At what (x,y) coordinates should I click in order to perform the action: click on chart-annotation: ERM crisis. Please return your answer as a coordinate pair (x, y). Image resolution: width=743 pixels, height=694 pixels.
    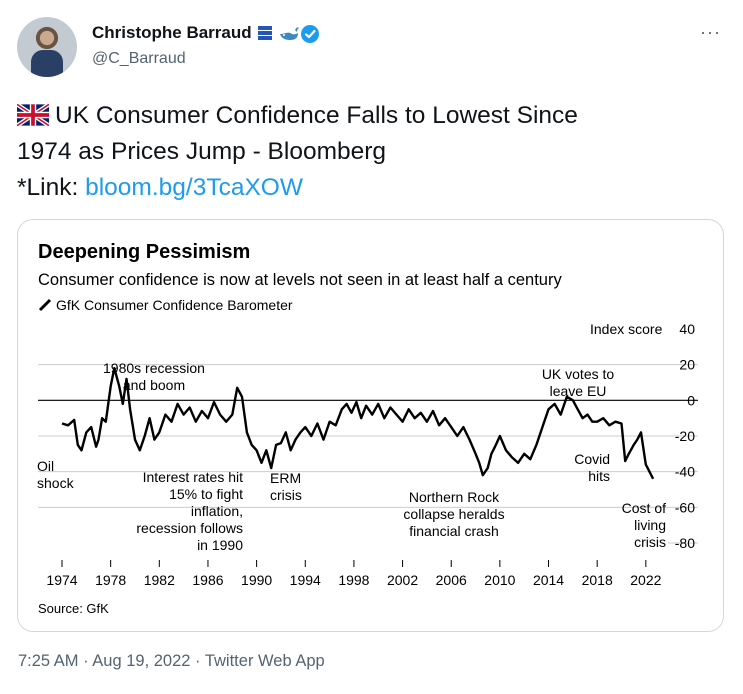
    Looking at the image, I should click on (286, 486).